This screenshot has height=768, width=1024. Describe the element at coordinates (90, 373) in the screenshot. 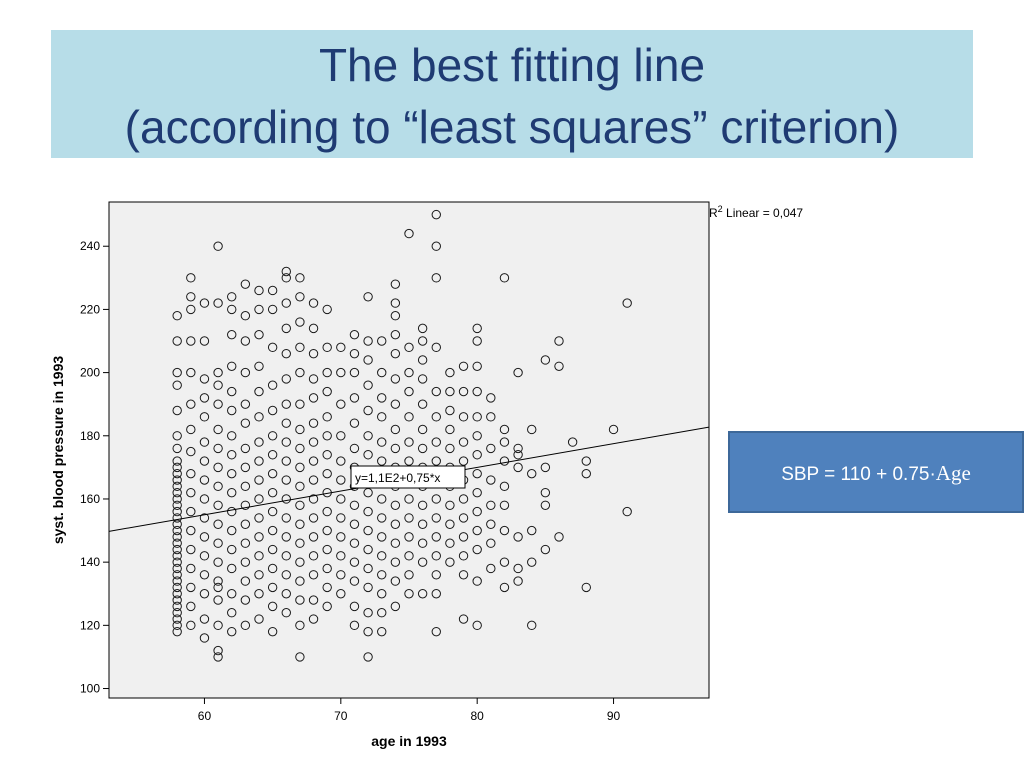

I see `y-tick-label: 200` at that location.